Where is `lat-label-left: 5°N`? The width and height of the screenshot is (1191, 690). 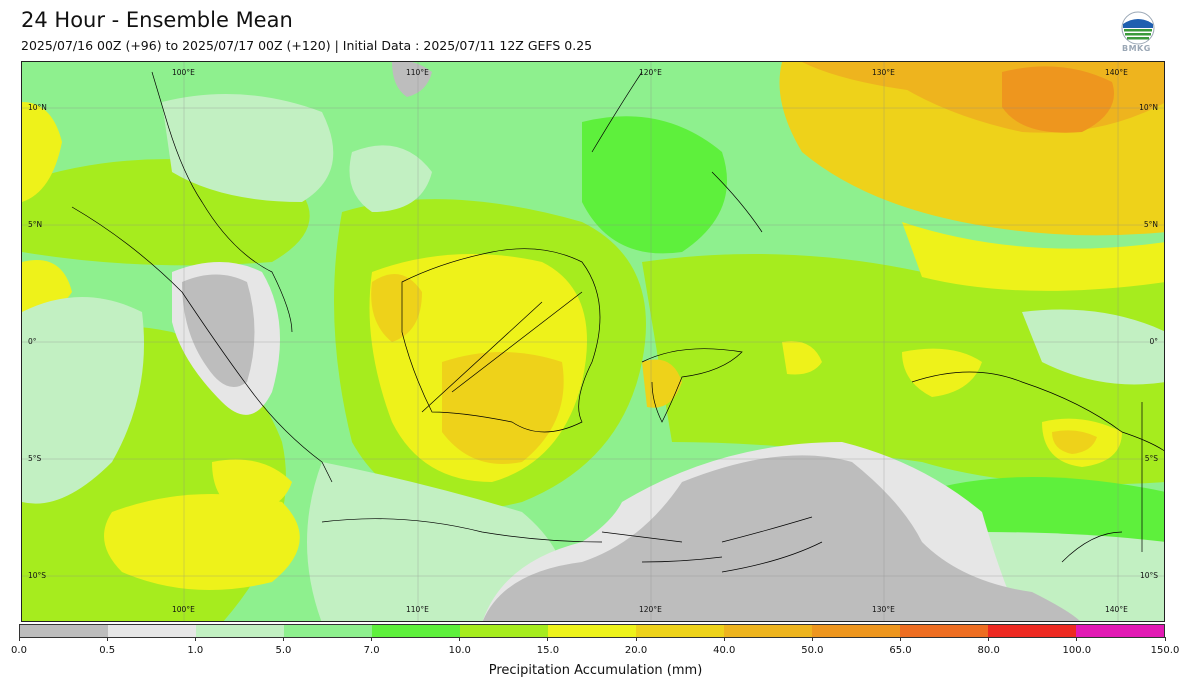
lat-label-left: 5°N is located at coordinates (35, 224).